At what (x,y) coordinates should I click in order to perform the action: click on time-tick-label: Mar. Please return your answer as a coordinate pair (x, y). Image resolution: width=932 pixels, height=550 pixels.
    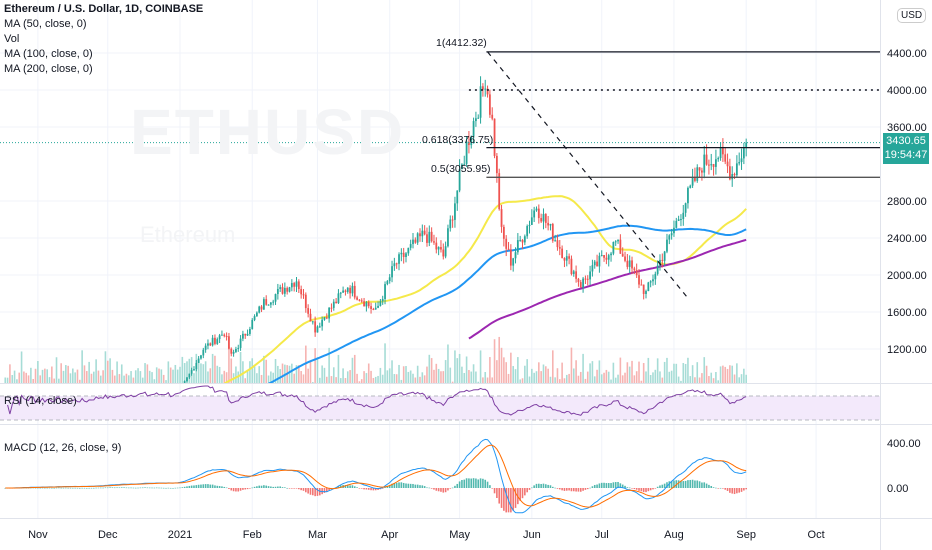
    Looking at the image, I should click on (317, 535).